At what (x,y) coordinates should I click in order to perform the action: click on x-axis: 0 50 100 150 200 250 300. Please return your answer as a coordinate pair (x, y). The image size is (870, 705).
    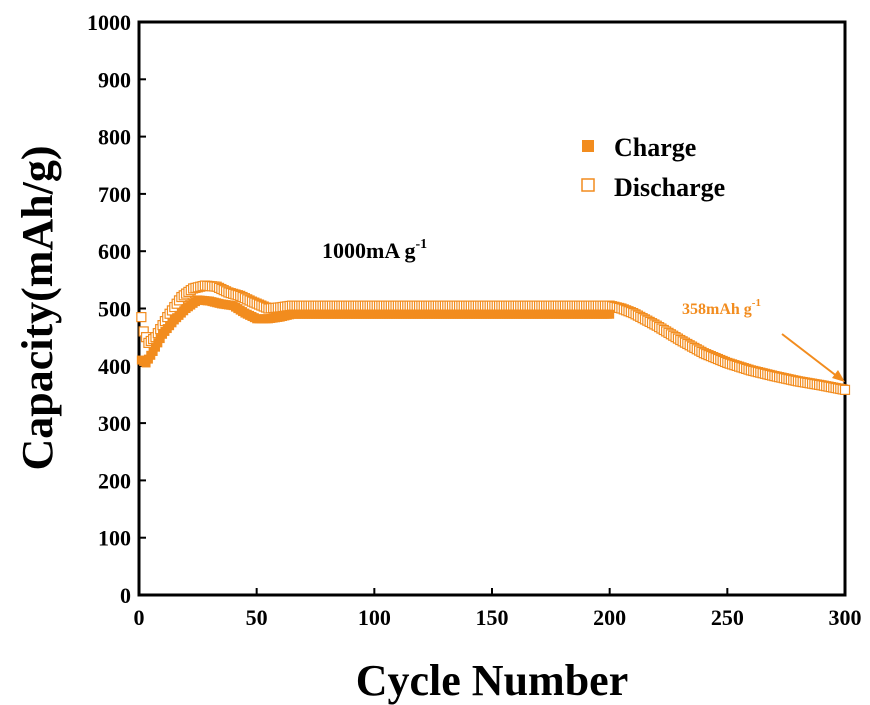
    Looking at the image, I should click on (498, 609).